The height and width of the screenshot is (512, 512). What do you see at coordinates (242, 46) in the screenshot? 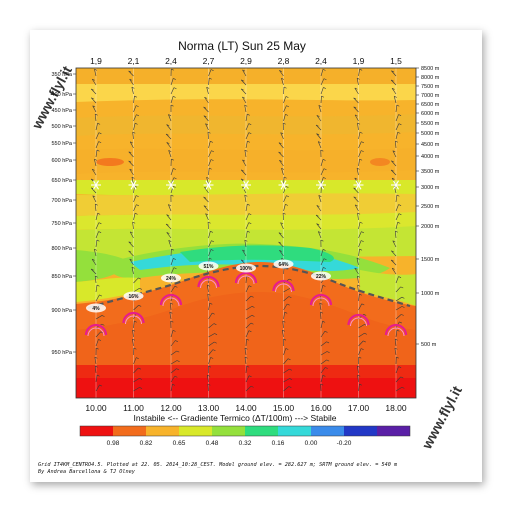
I see `chart-title: Norma (LT) Sun 25 May` at bounding box center [242, 46].